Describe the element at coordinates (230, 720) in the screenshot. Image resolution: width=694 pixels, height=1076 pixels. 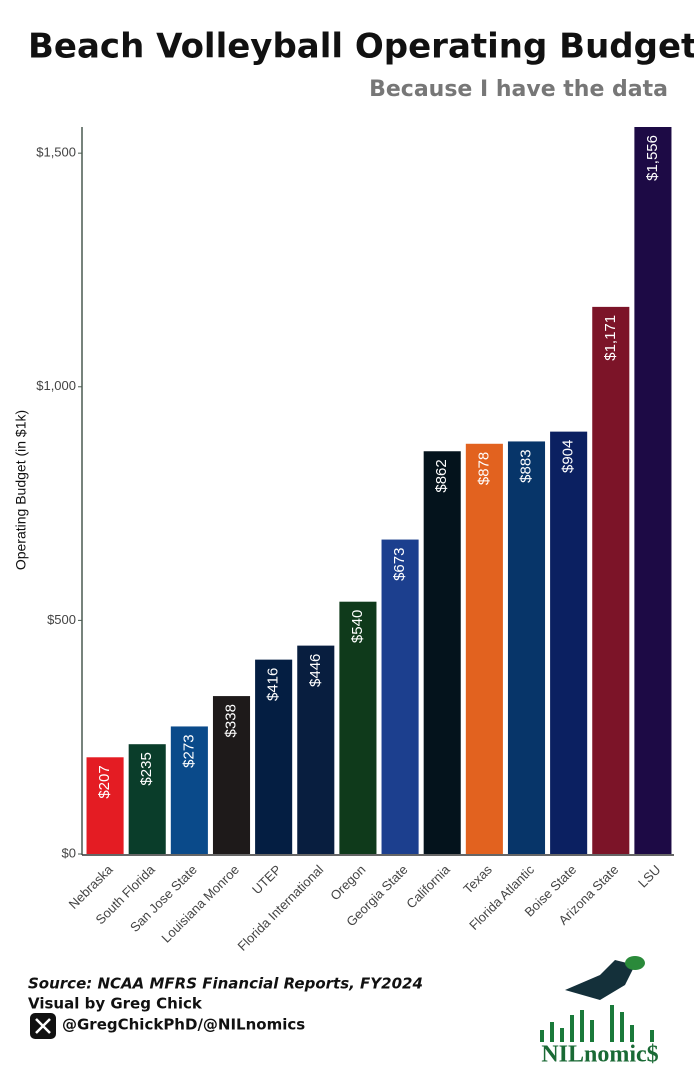
I see `value-label: $338` at that location.